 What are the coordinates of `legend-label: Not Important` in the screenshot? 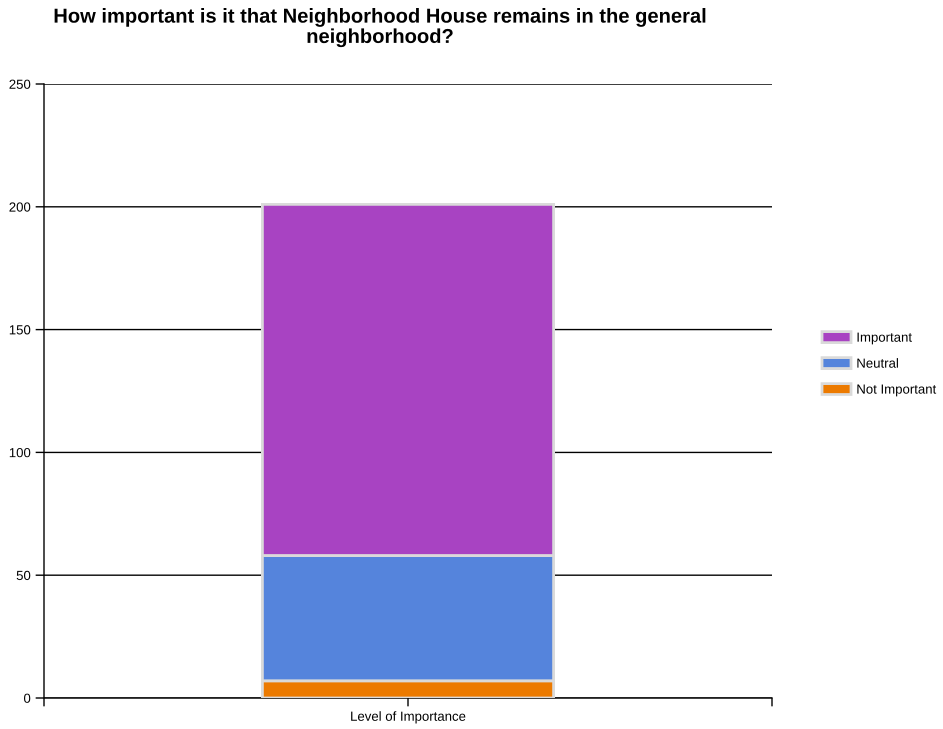 It's located at (896, 390).